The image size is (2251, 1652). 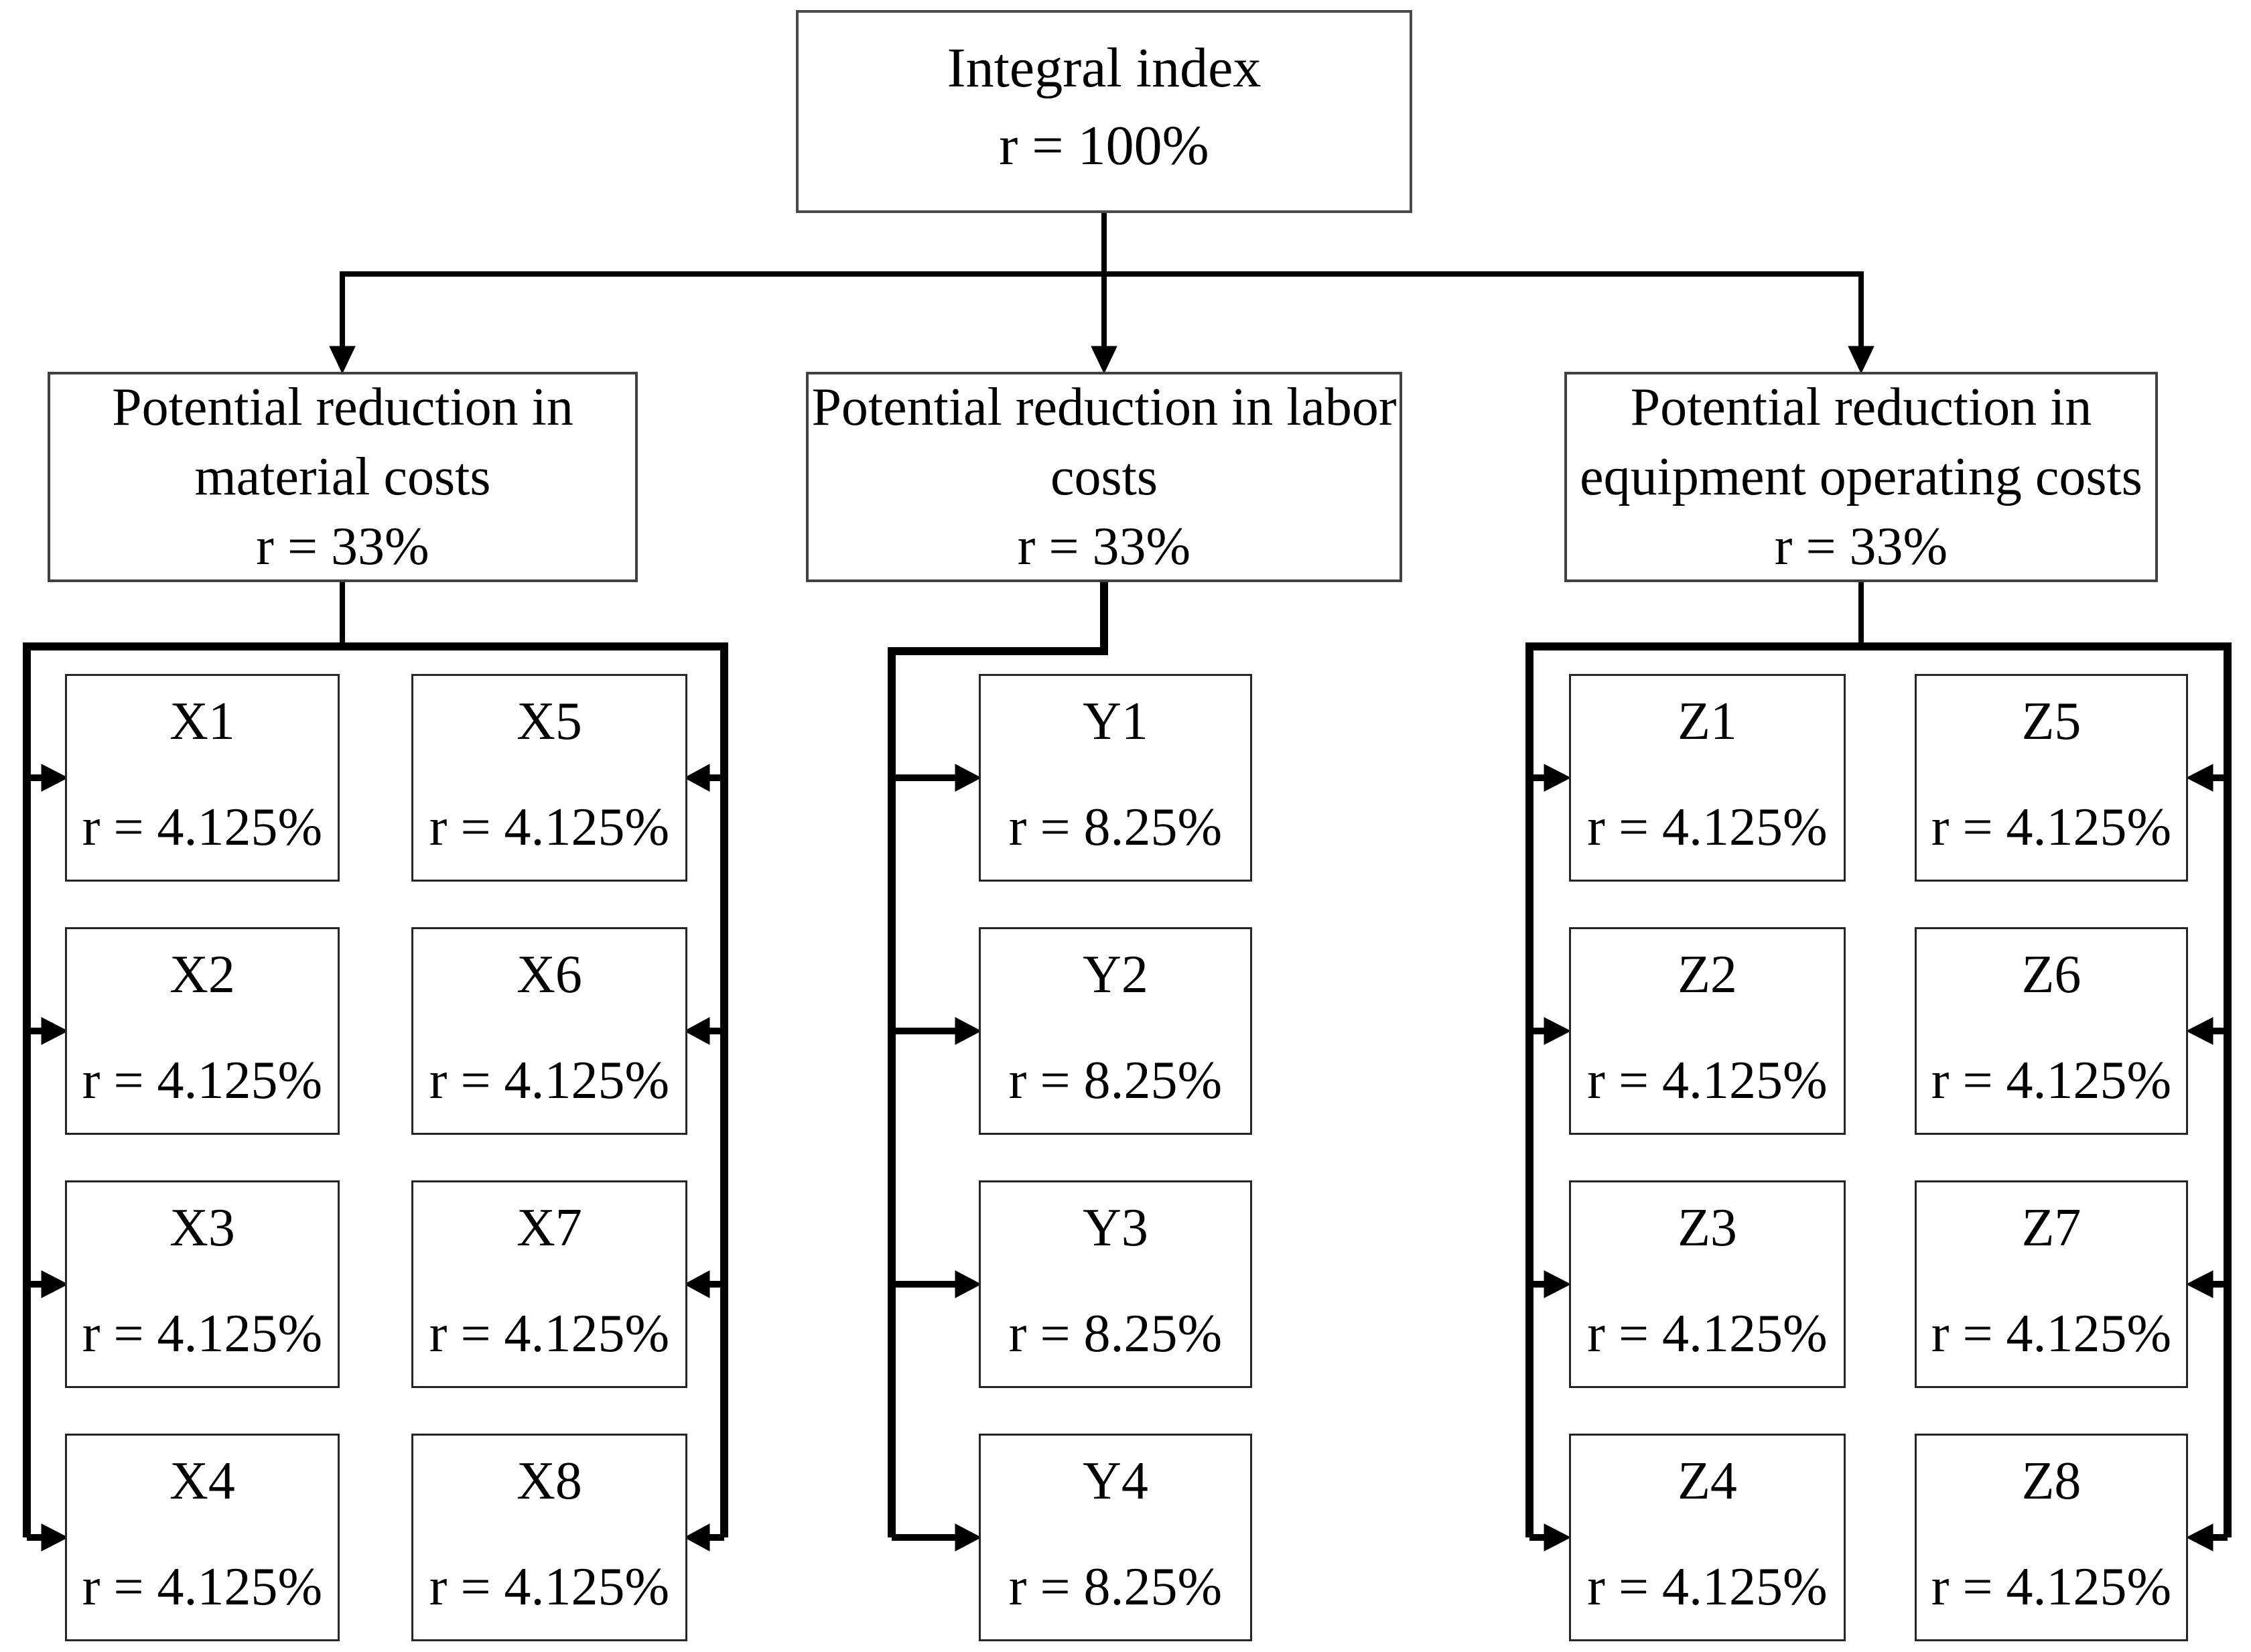 What do you see at coordinates (202, 1227) in the screenshot?
I see `leaf-label: X3` at bounding box center [202, 1227].